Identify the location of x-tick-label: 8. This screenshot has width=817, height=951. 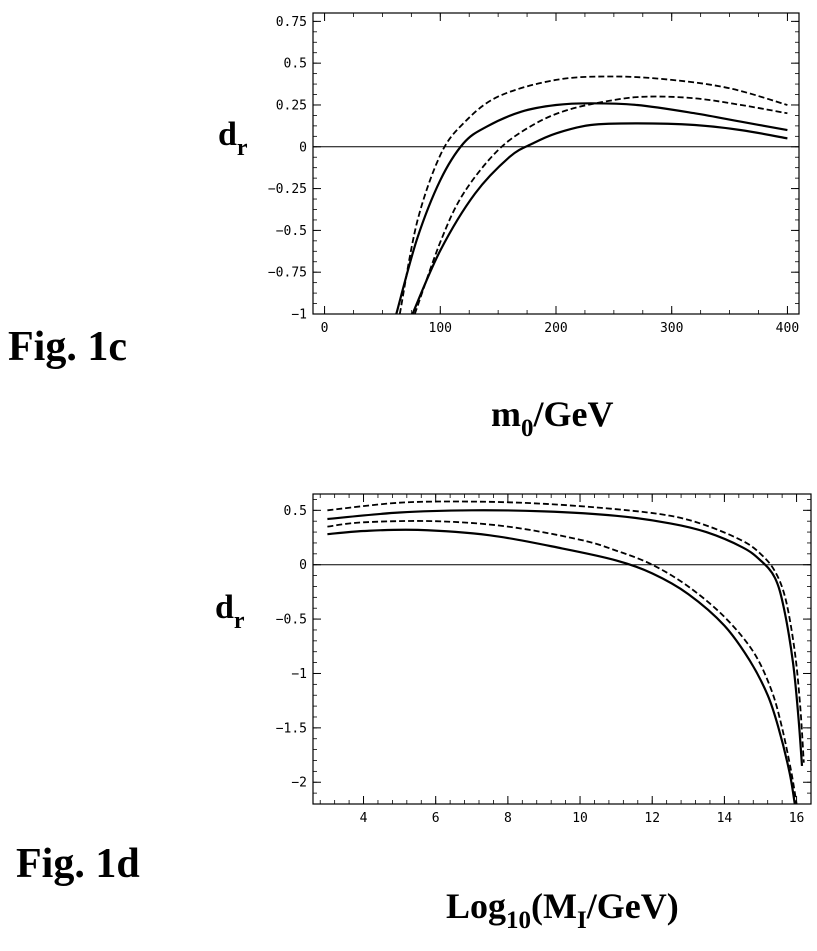
(508, 818).